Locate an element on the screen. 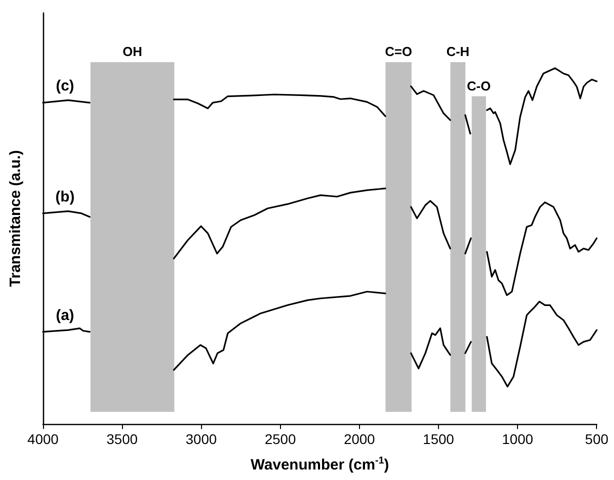  x-tick-label: 4000 is located at coordinates (43, 439).